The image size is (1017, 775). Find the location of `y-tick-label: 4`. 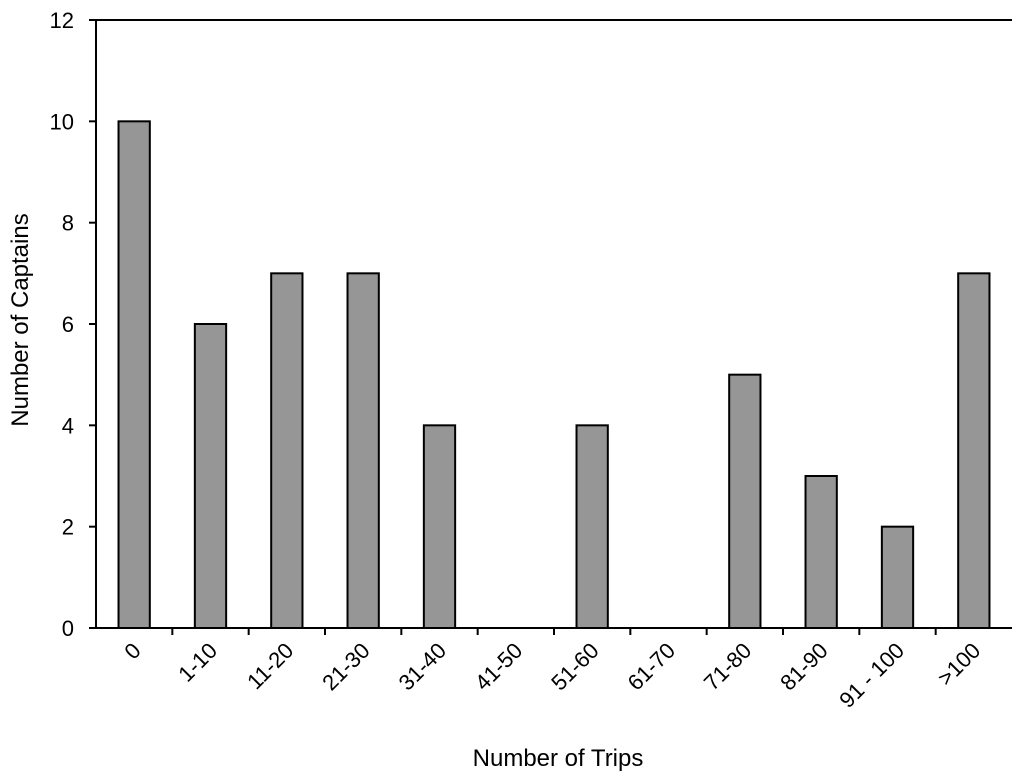

y-tick-label: 4 is located at coordinates (68, 425).